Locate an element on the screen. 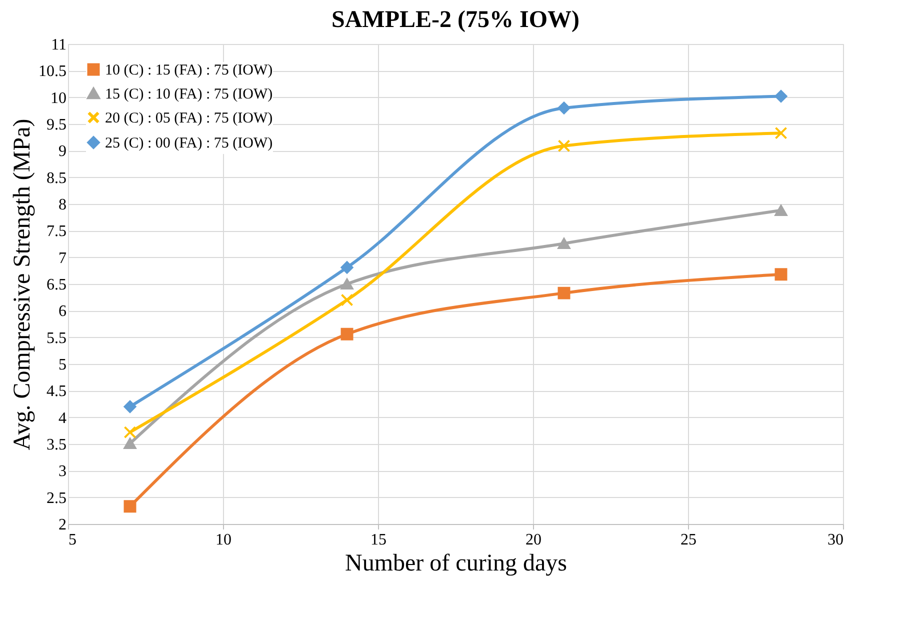 The width and height of the screenshot is (917, 624). y-tick-label: 2.5 is located at coordinates (56, 498).